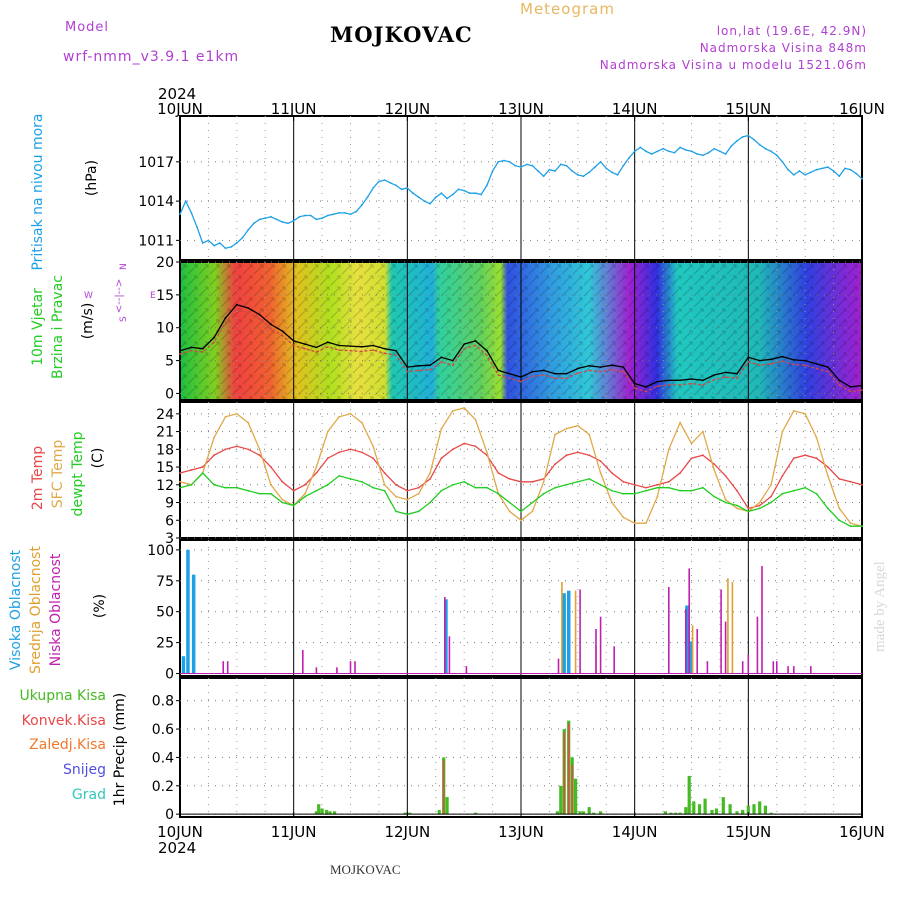 This screenshot has height=900, width=900. I want to click on x-tick-label-top: 11JUN, so click(294, 109).